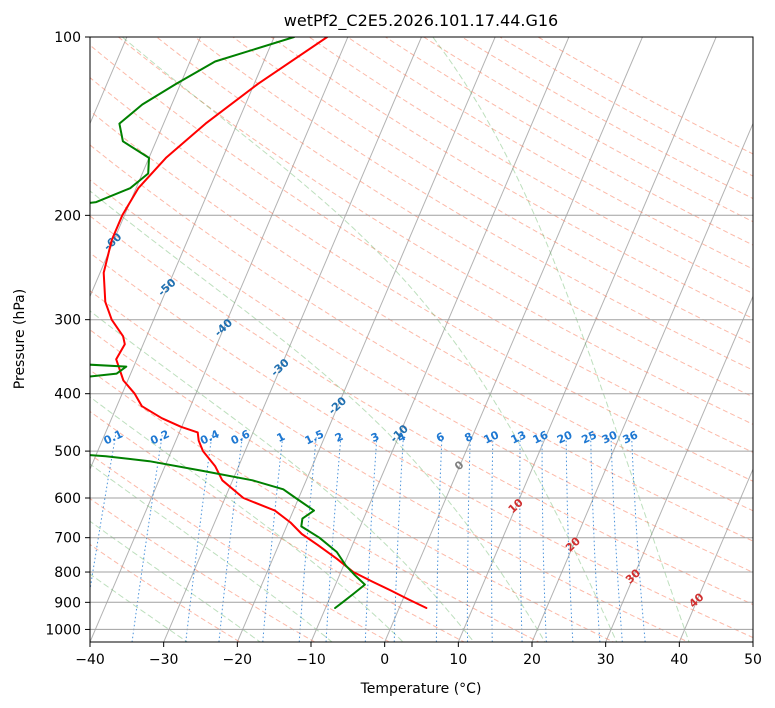  Describe the element at coordinates (589, 437) in the screenshot. I see `mixing-ratio-label: 25` at that location.